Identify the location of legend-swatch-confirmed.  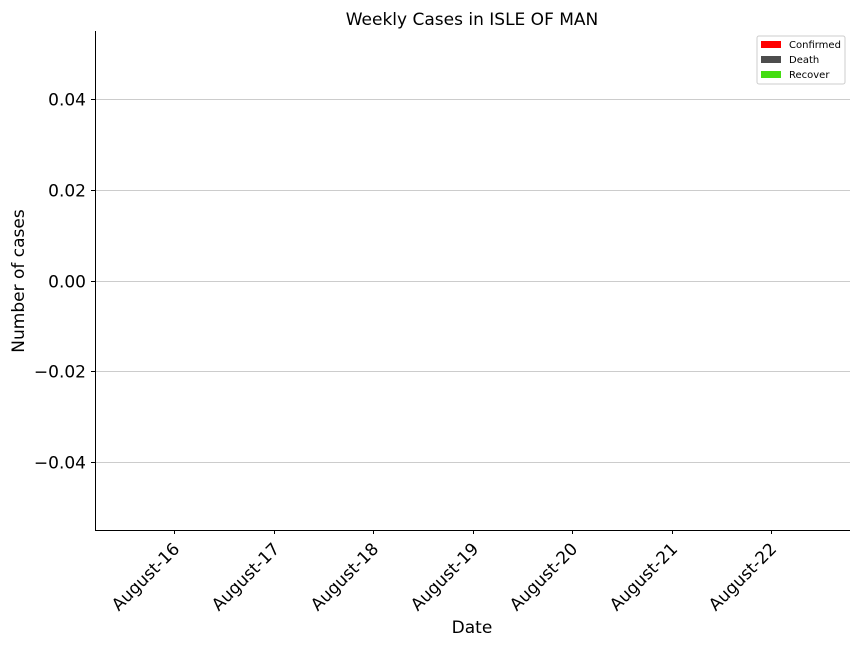
(771, 44).